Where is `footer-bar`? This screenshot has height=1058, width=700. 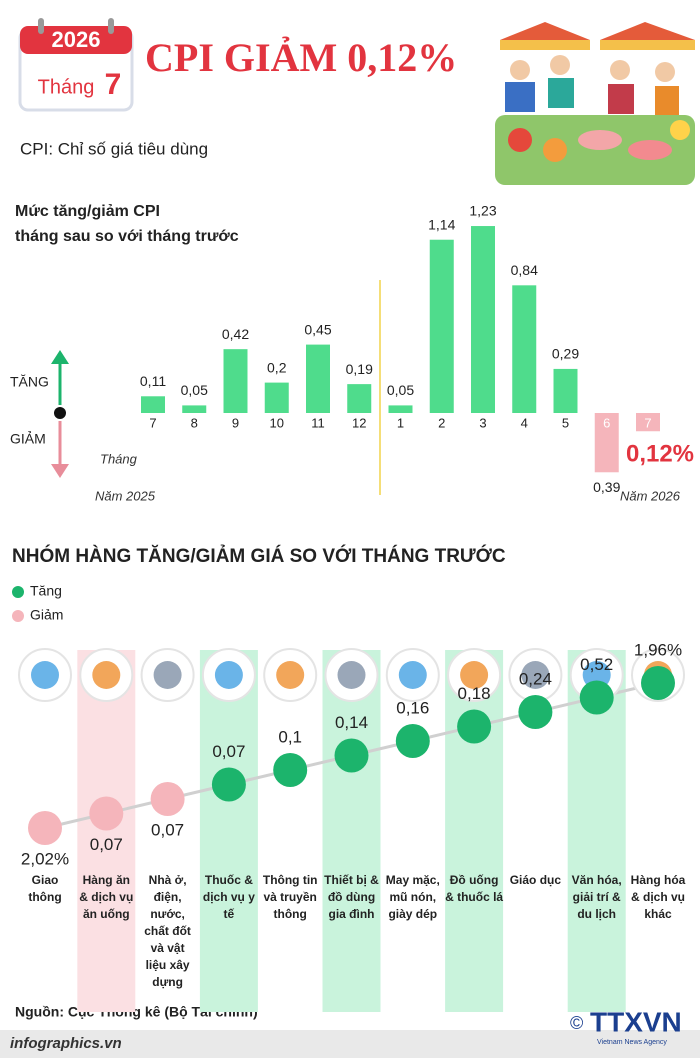 footer-bar is located at coordinates (350, 1044).